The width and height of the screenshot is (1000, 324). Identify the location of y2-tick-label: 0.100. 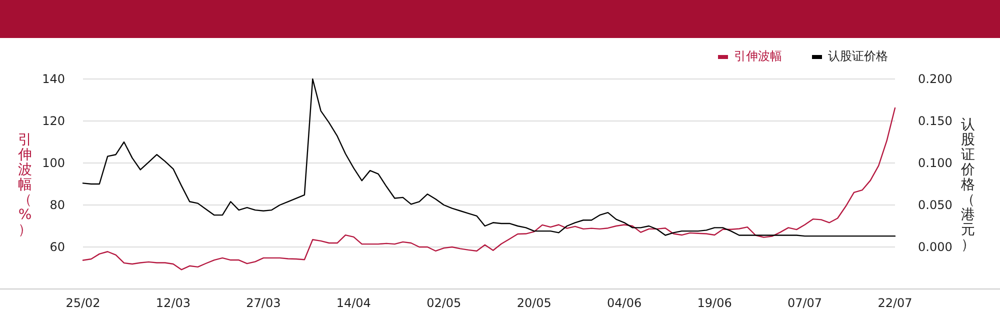
(935, 163).